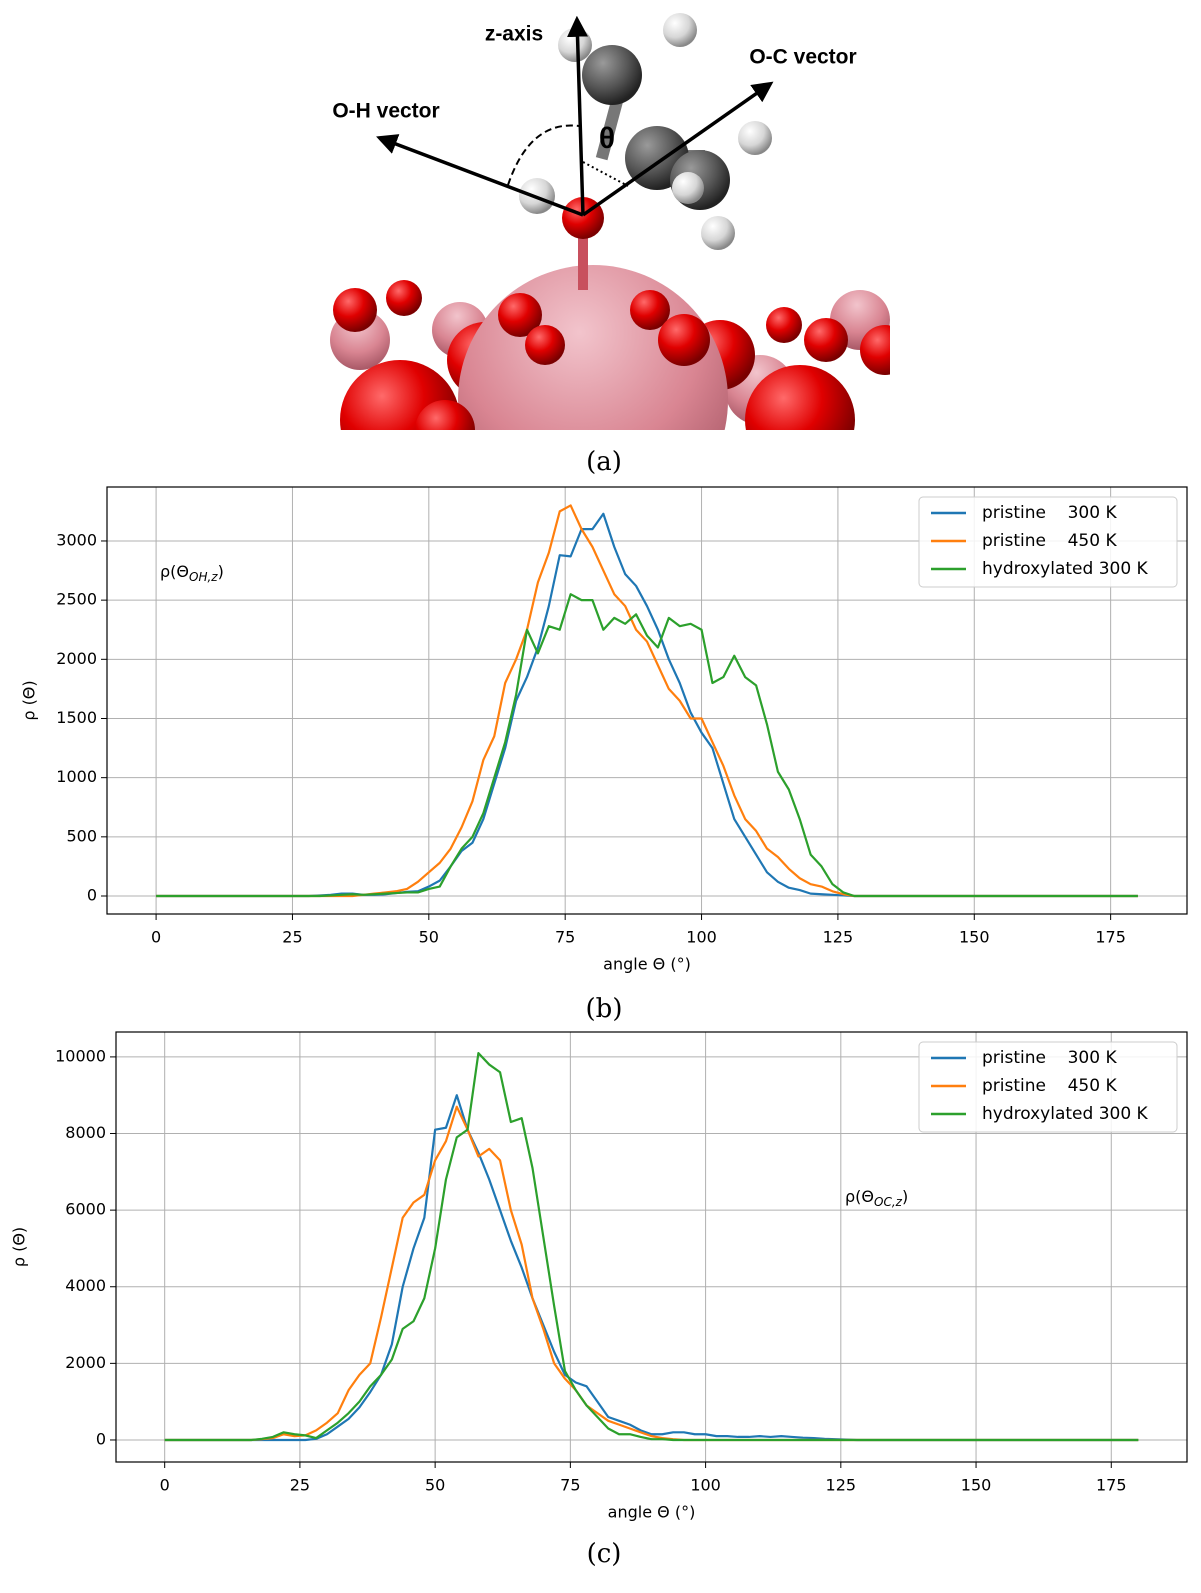 The width and height of the screenshot is (1201, 1593). What do you see at coordinates (203, 577) in the screenshot?
I see `annotation-subscript: OH,z` at bounding box center [203, 577].